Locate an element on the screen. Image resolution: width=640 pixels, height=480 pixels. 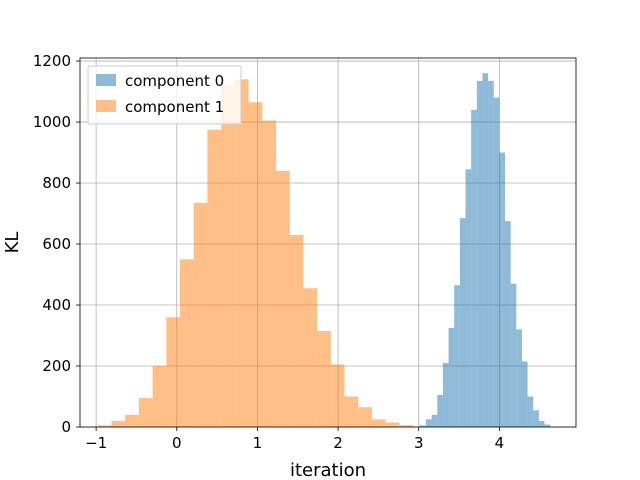
y-tick-label: 600 is located at coordinates (56, 244).